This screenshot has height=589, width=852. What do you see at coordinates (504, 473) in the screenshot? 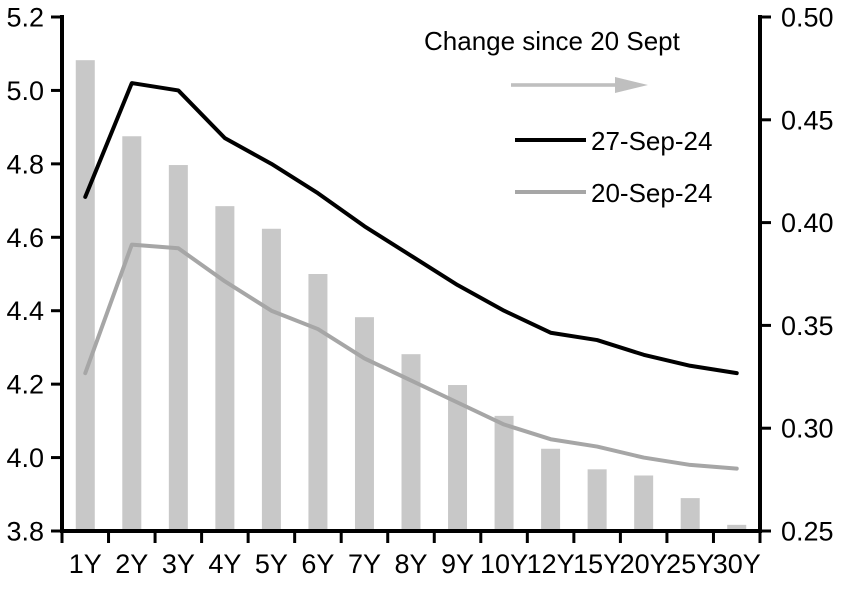
I see `bar-10Y` at bounding box center [504, 473].